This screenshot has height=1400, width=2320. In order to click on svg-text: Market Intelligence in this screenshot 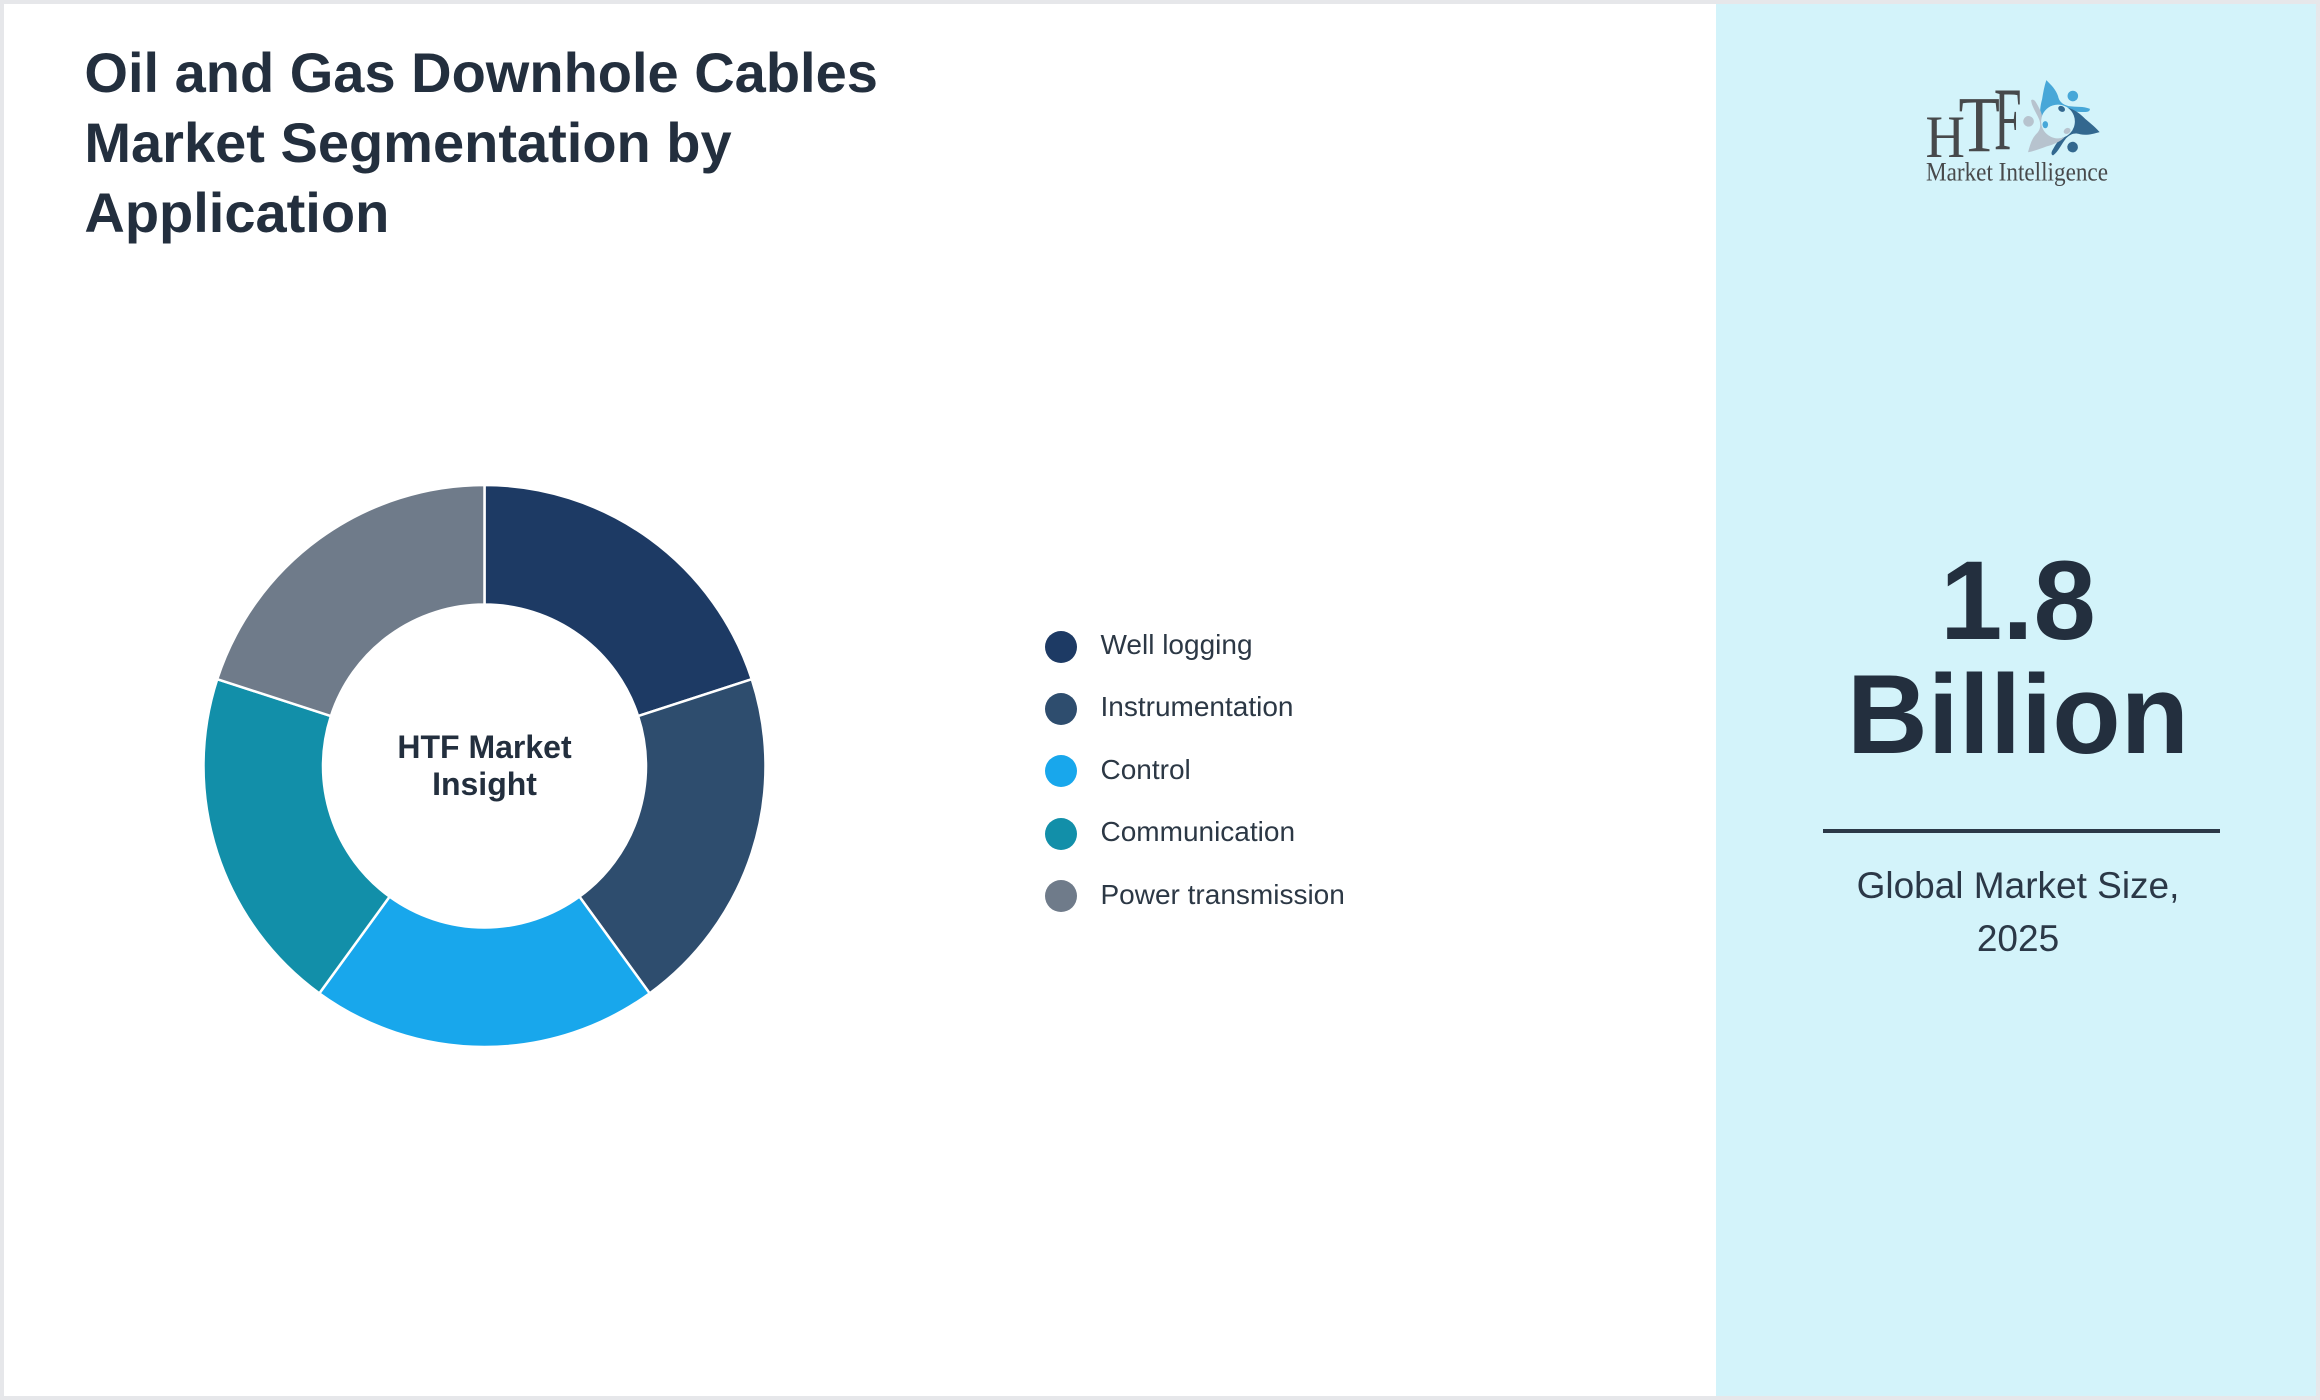, I will do `click(2017, 172)`.